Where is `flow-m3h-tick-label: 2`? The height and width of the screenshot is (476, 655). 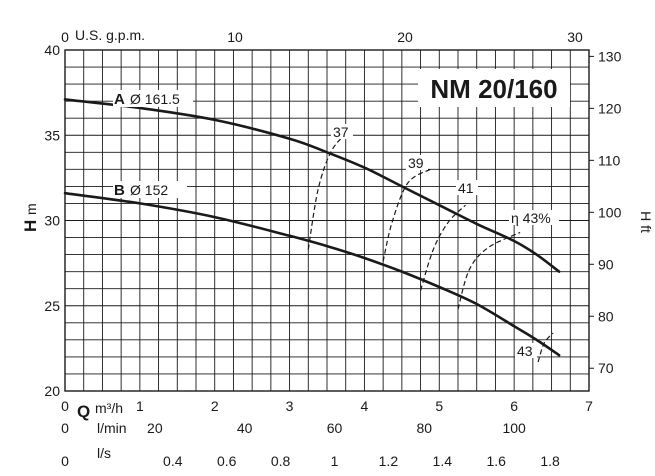 flow-m3h-tick-label: 2 is located at coordinates (215, 406).